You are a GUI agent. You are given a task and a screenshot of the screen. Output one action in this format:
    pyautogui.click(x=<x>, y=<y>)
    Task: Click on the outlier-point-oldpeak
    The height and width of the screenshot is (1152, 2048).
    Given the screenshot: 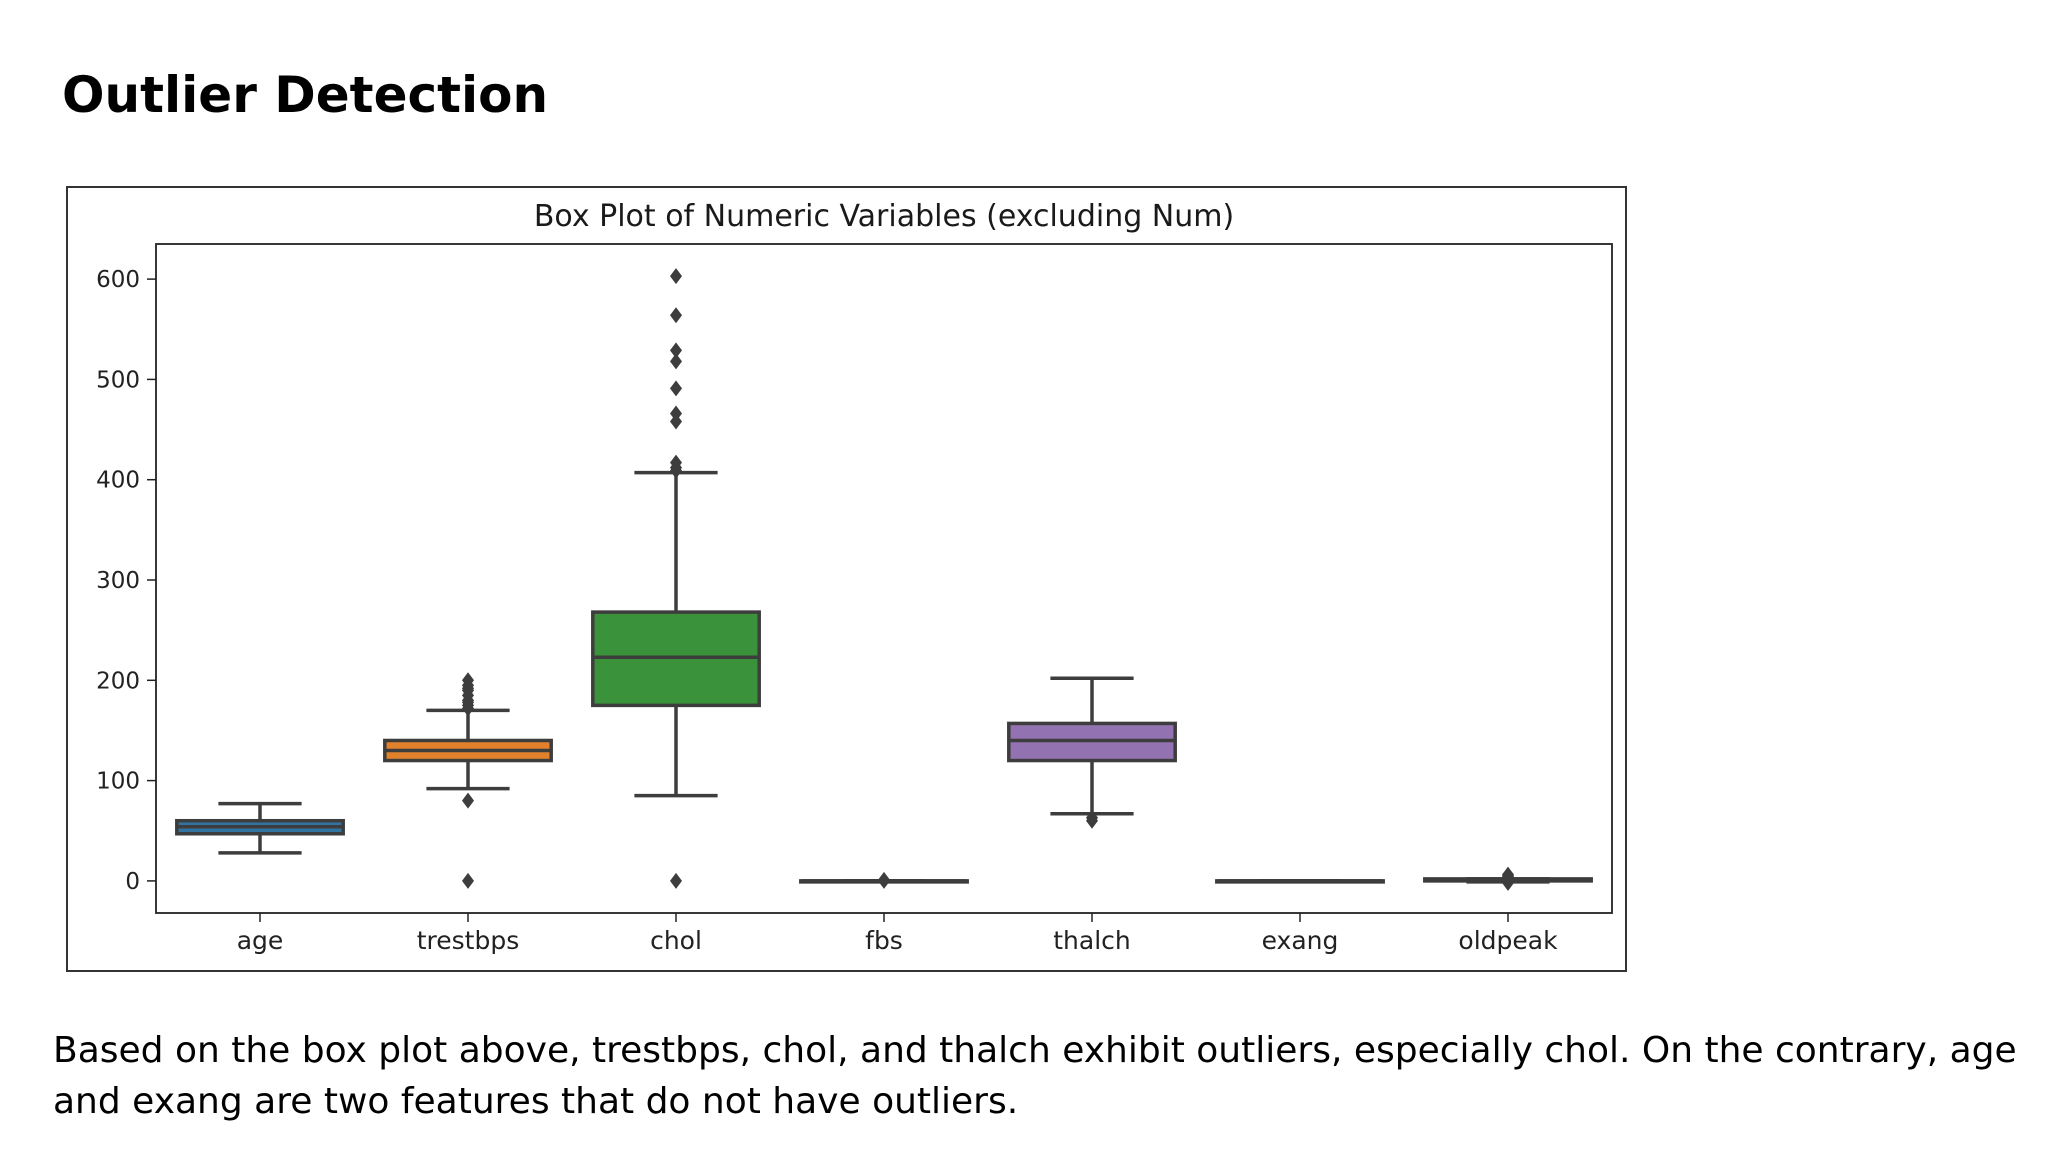 What is the action you would take?
    pyautogui.click(x=1508, y=874)
    